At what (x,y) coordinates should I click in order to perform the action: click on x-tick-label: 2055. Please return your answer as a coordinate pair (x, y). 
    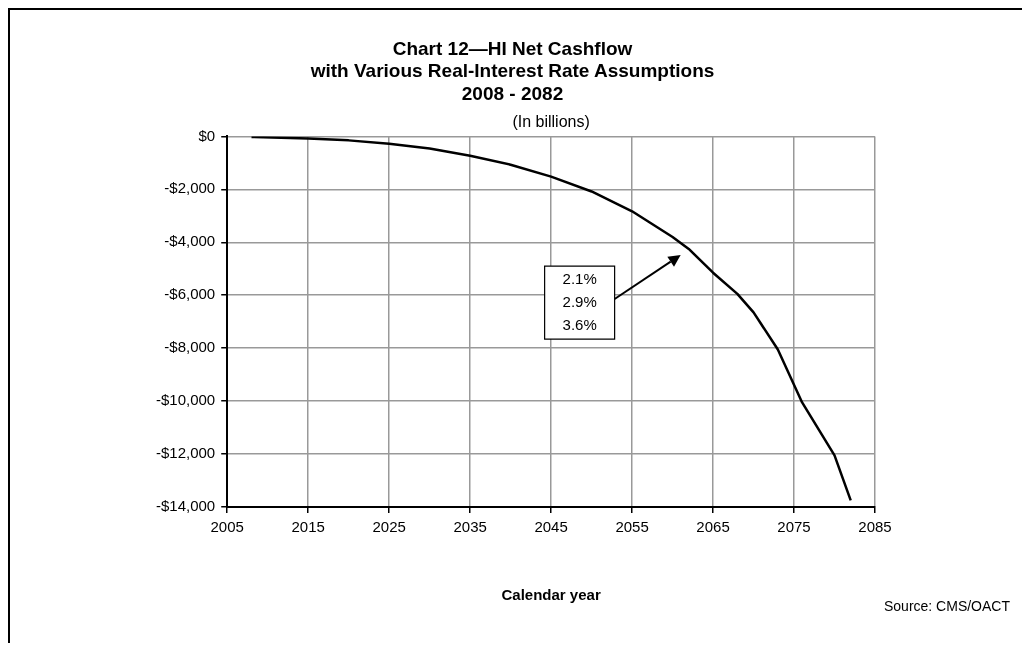
    Looking at the image, I should click on (632, 527).